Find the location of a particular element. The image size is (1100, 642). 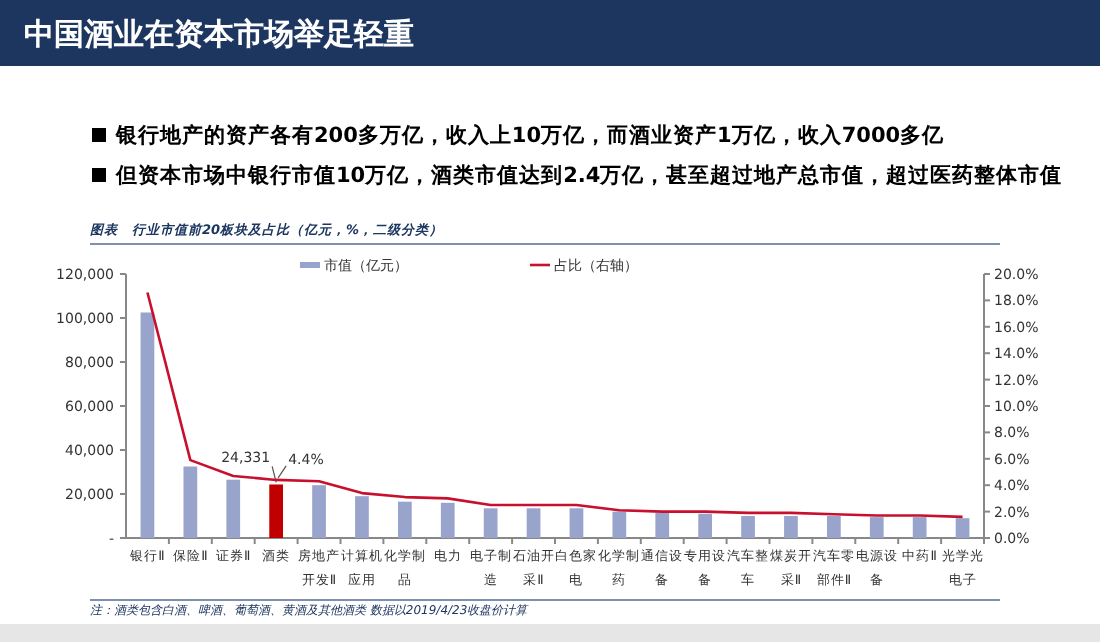

chart-title: 中国酒业在资本市场举足轻重 is located at coordinates (219, 34).